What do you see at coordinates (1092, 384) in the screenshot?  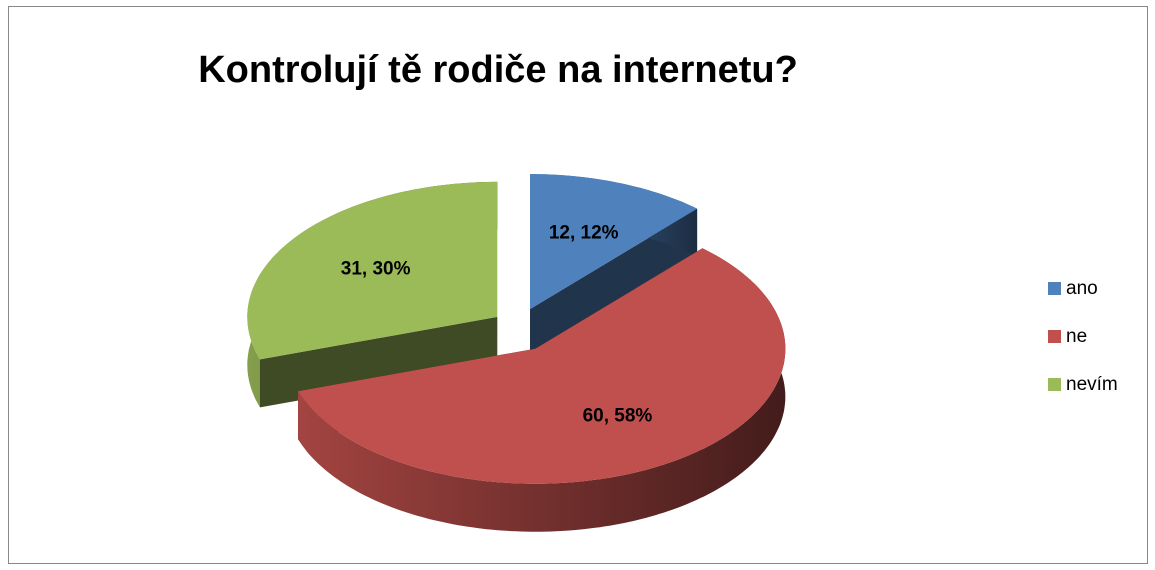 I see `legend-label: nevím` at bounding box center [1092, 384].